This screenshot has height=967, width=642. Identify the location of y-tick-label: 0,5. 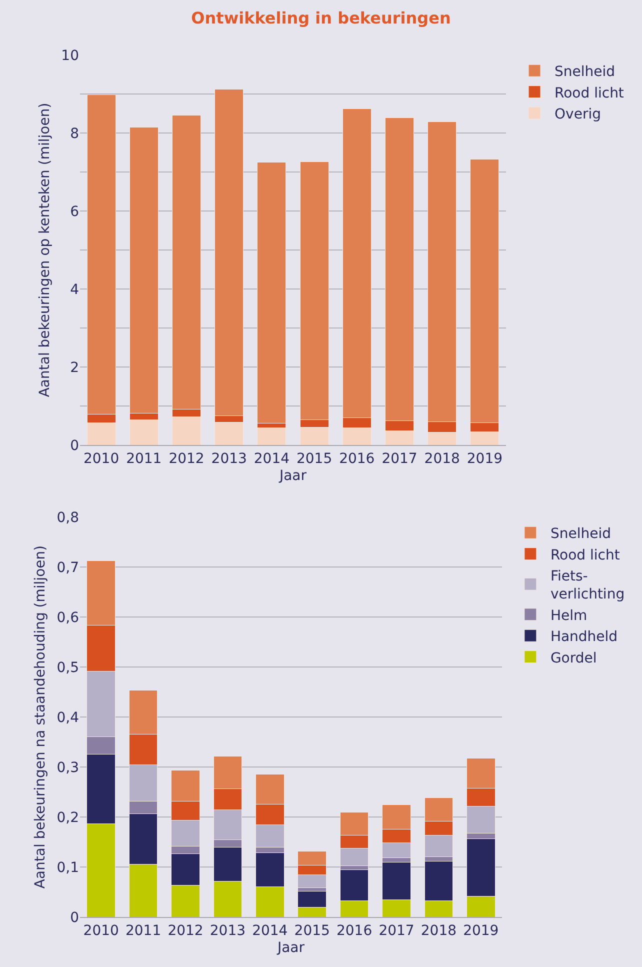
(67, 668).